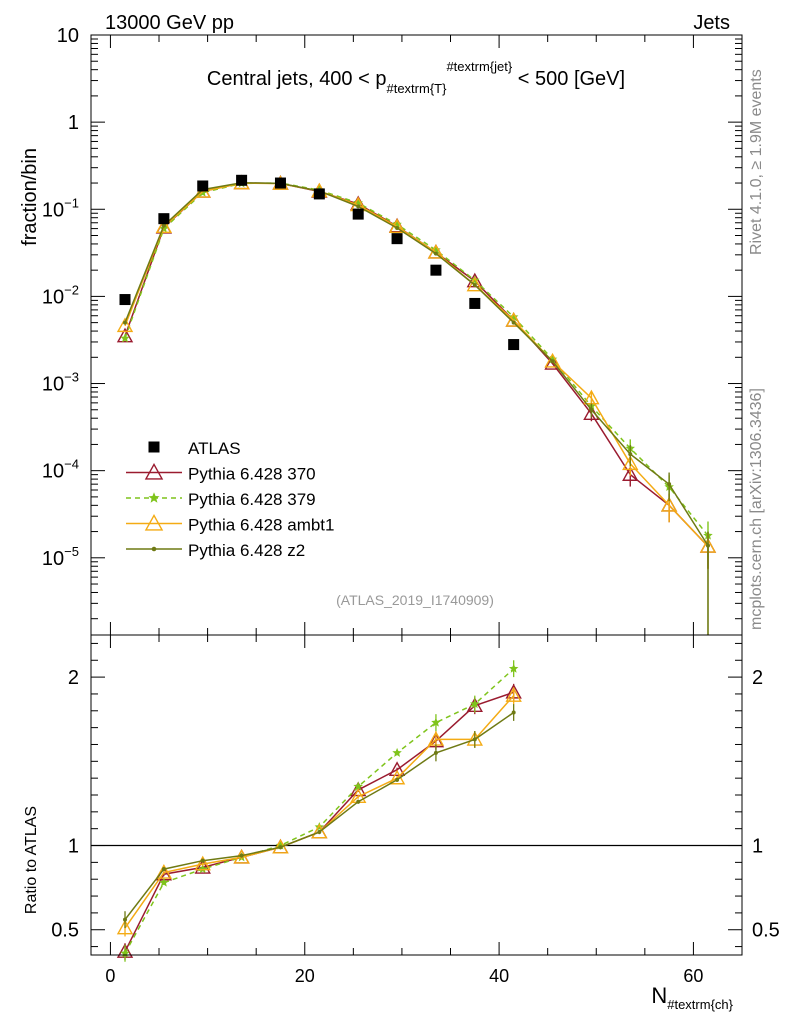  I want to click on ratio-y-tick-label-right: 0.5, so click(766, 931).